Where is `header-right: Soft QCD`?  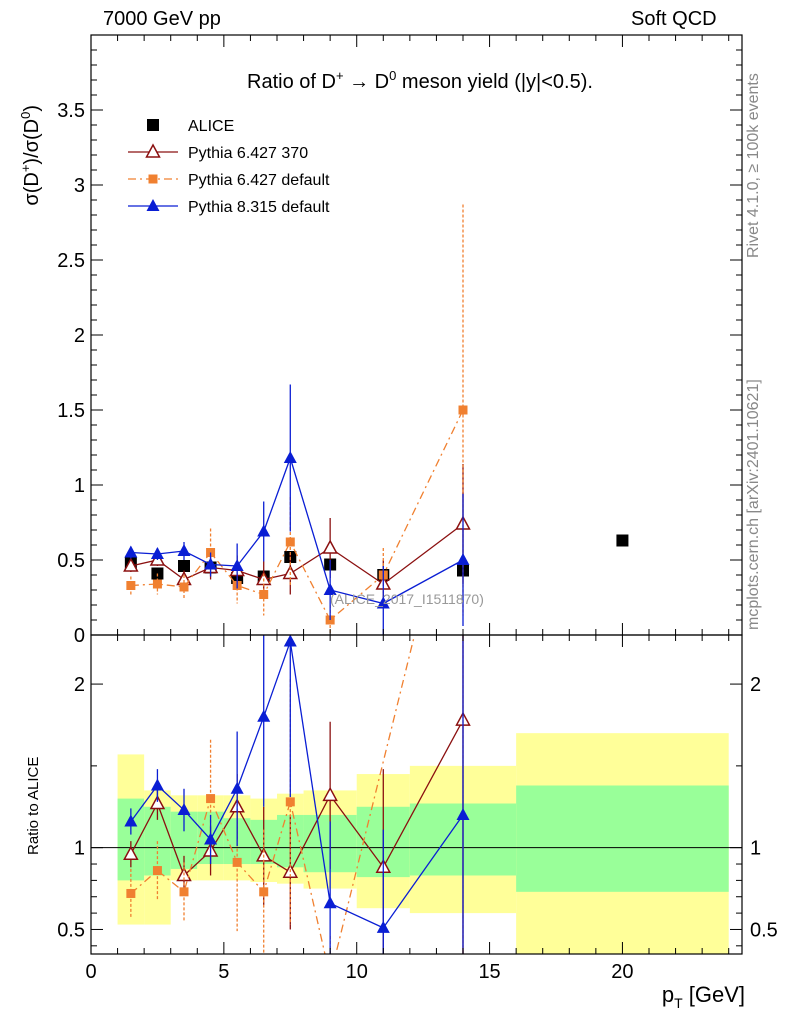 header-right: Soft QCD is located at coordinates (674, 19).